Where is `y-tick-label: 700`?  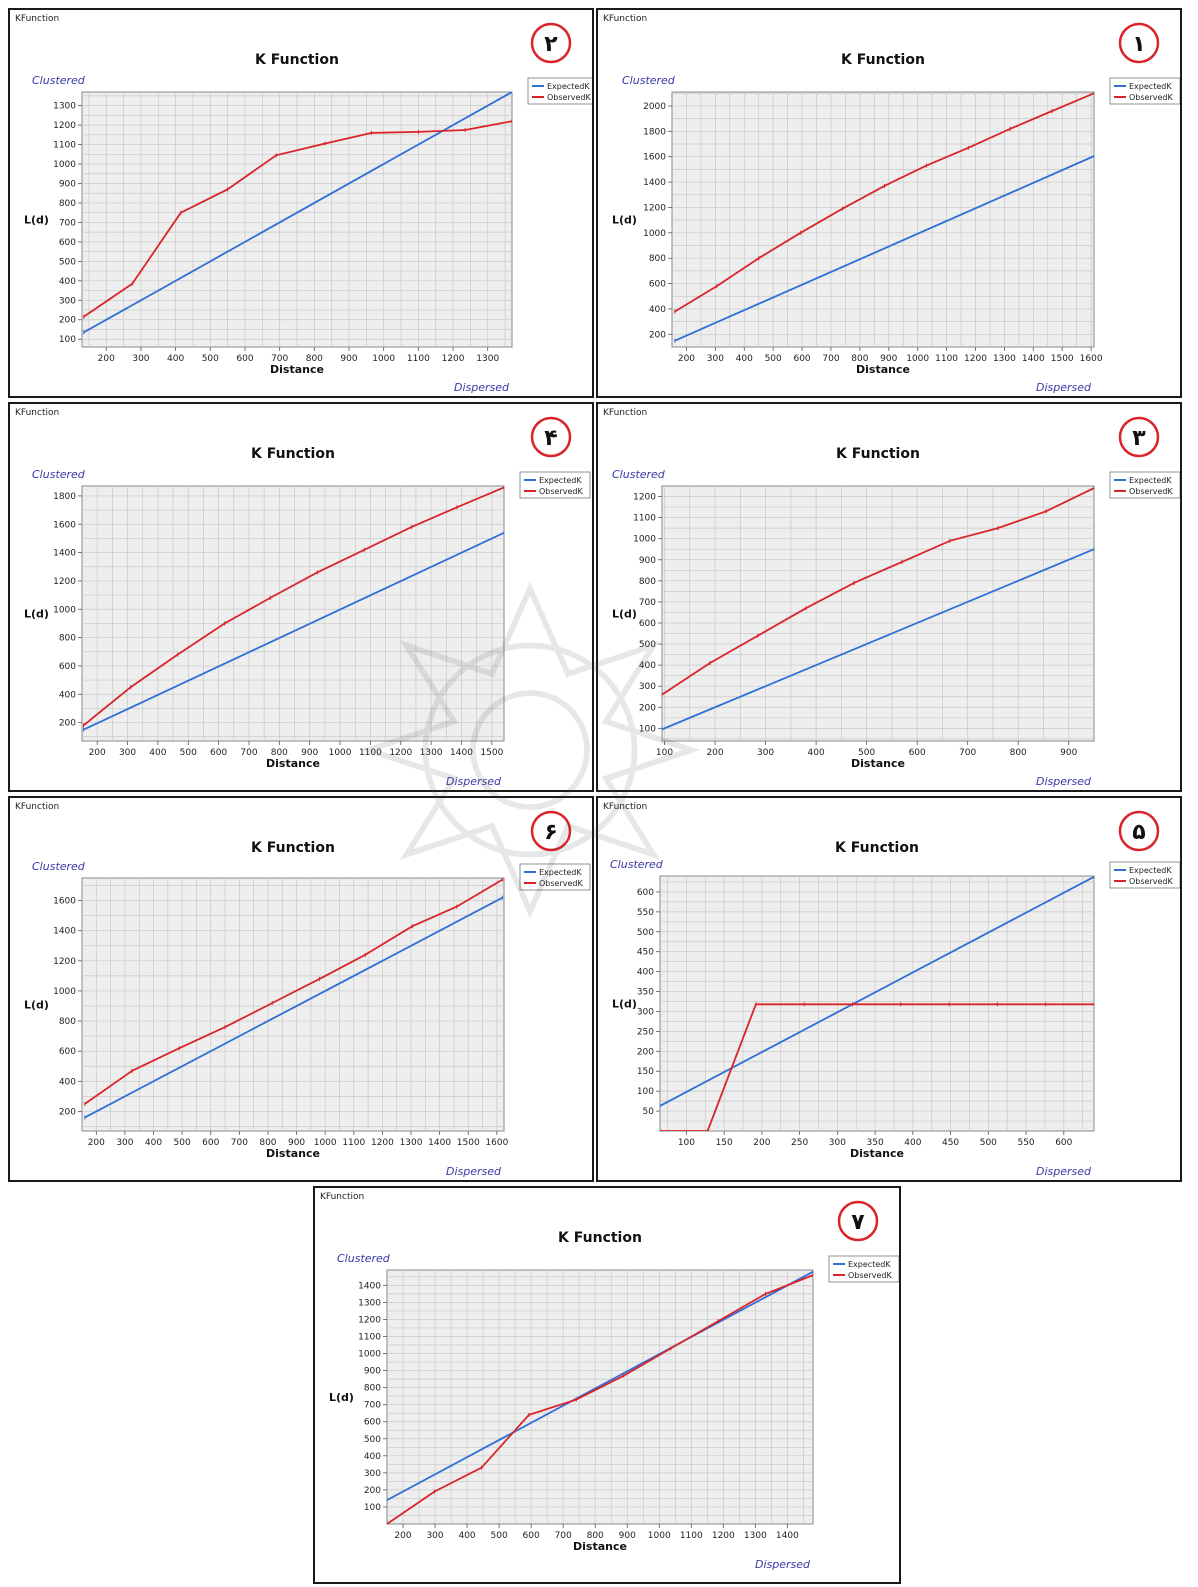 y-tick-label: 700 is located at coordinates (372, 1406).